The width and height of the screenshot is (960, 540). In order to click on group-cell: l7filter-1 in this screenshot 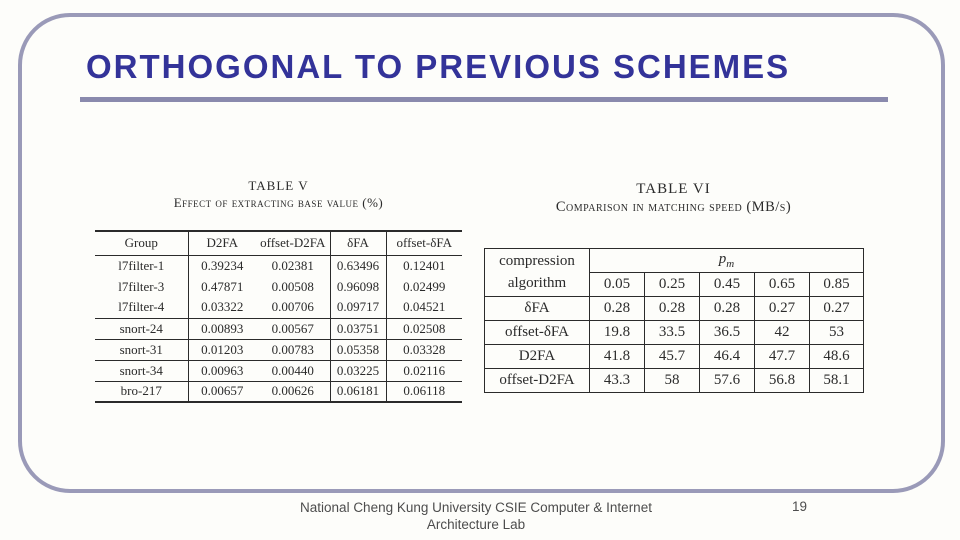, I will do `click(142, 265)`.